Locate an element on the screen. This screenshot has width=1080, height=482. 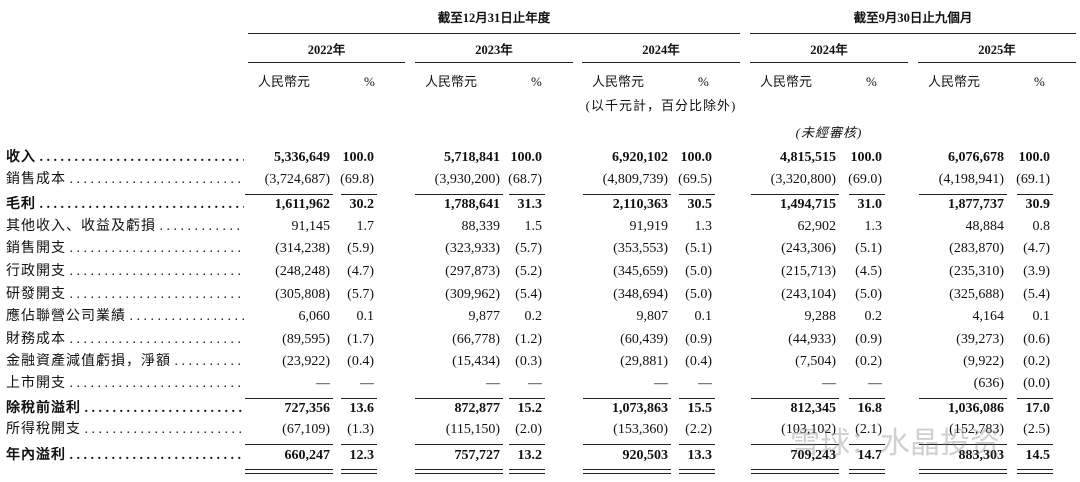
cell: (69.5) is located at coordinates (695, 179).